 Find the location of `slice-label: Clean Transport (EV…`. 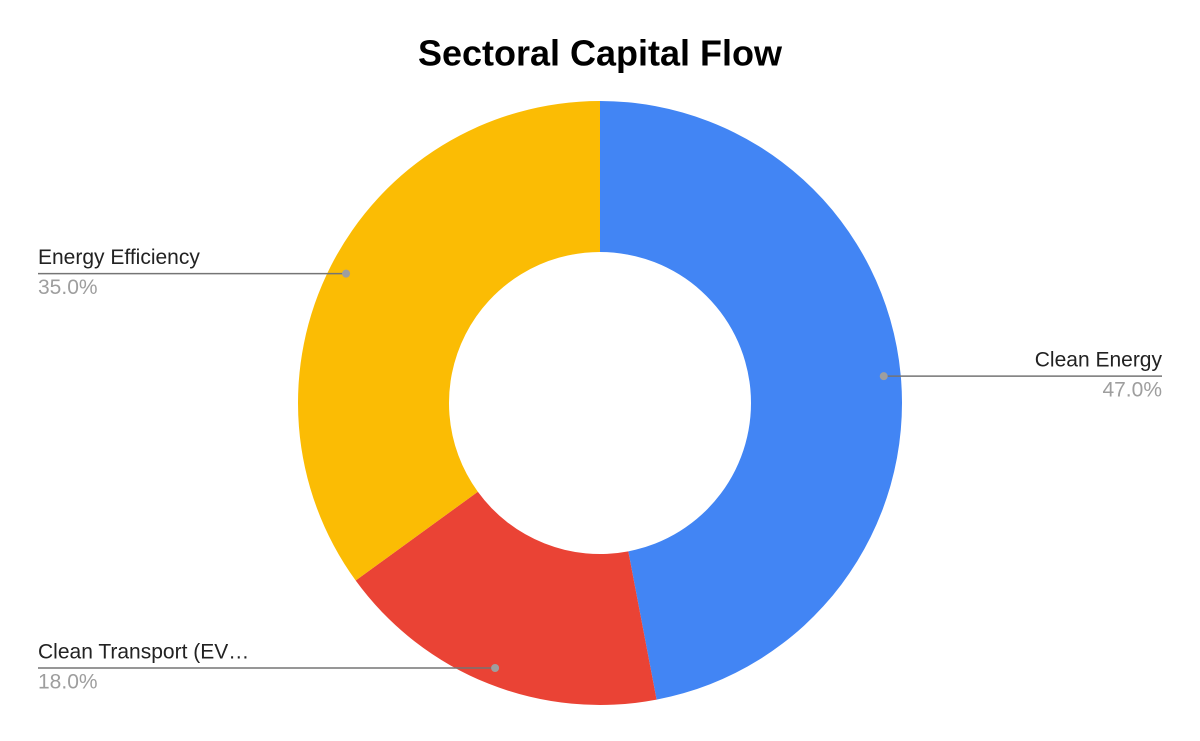

slice-label: Clean Transport (EV… is located at coordinates (143, 652).